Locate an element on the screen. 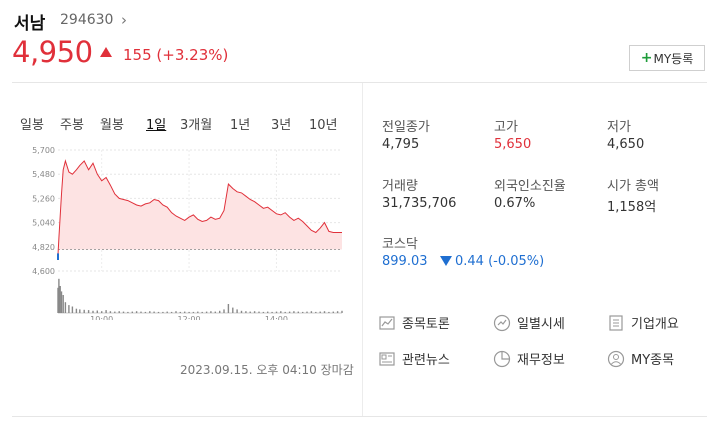  down-triangle-icon is located at coordinates (446, 261).